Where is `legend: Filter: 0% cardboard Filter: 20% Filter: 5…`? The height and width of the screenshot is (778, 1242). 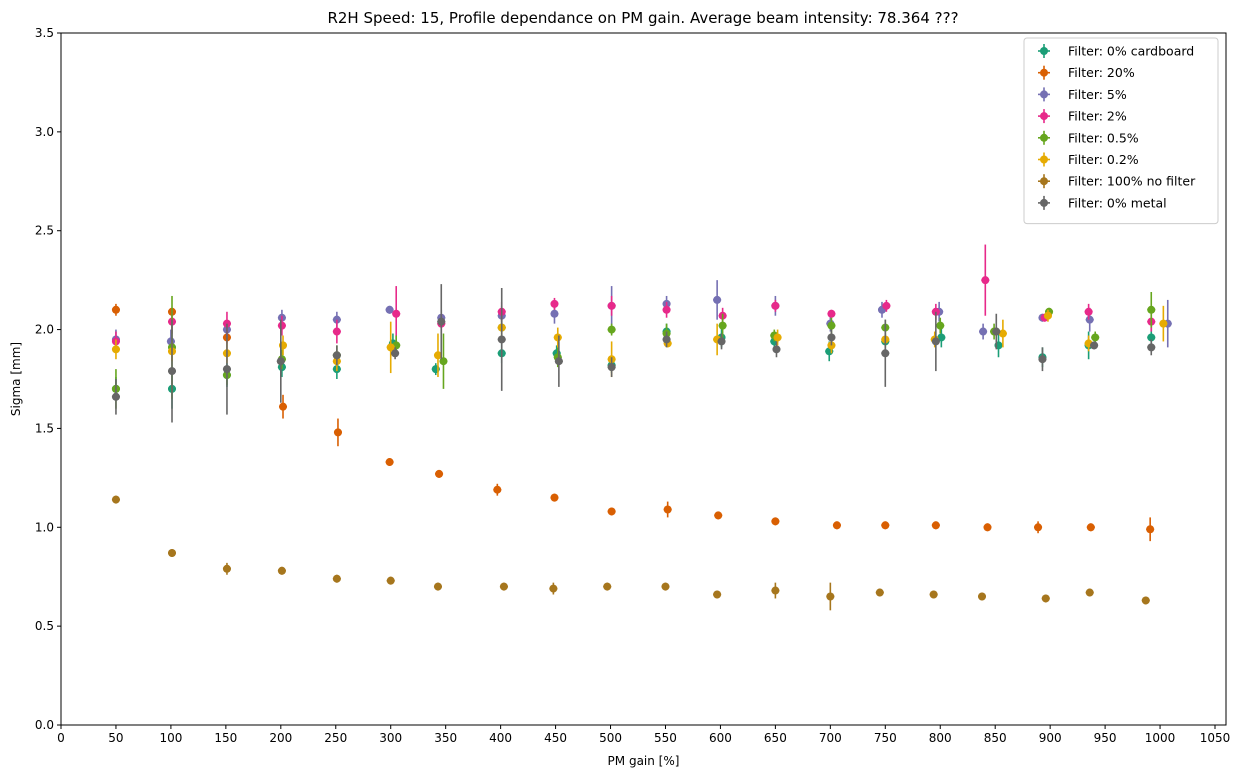 legend: Filter: 0% cardboard Filter: 20% Filter: 5… is located at coordinates (1121, 131).